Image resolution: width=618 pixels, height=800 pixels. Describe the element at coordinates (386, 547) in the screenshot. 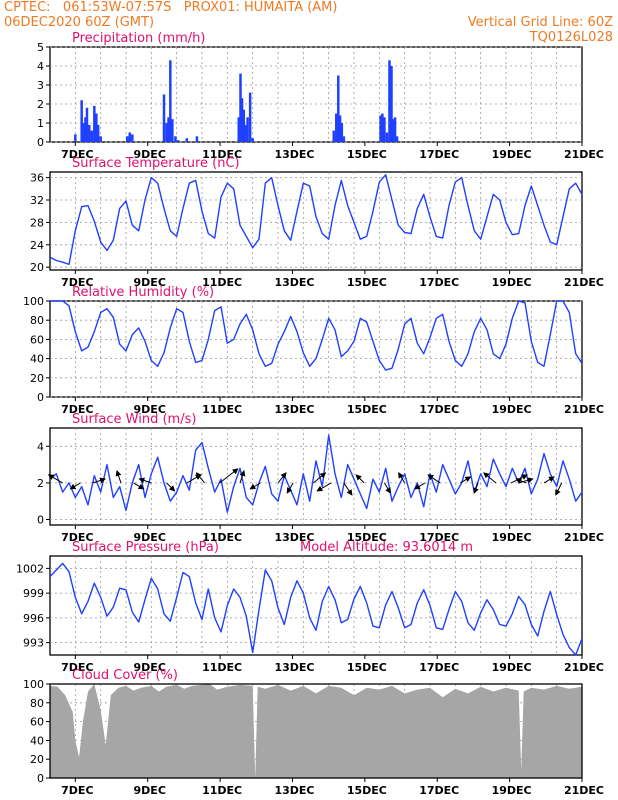

I see `model-altitude: Model Altitude: 93.6014 m` at that location.